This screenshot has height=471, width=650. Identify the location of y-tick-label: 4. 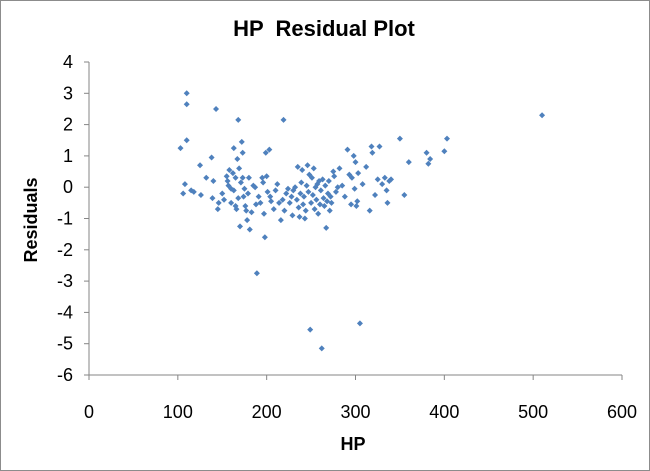
(68, 62).